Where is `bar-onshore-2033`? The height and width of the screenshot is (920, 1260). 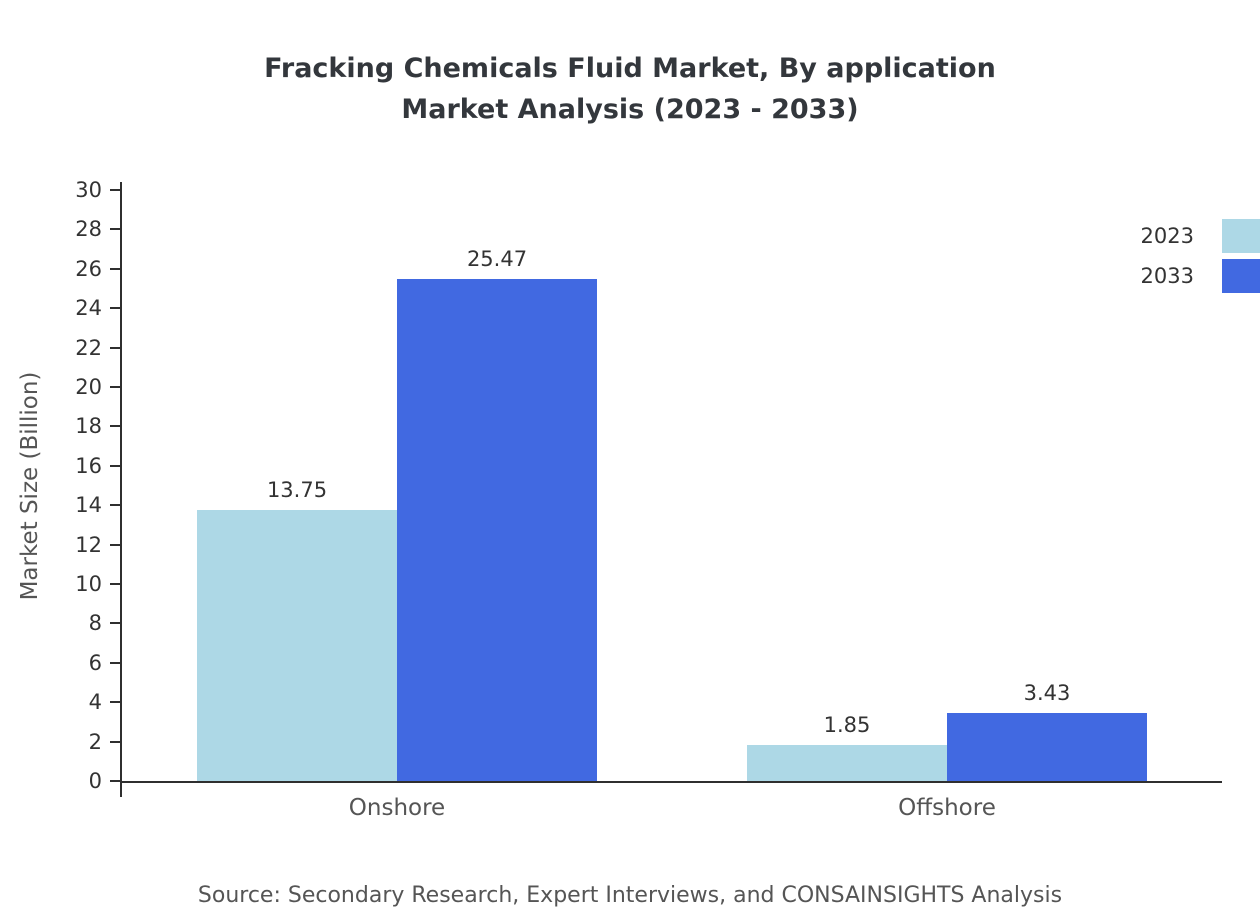 bar-onshore-2033 is located at coordinates (497, 530).